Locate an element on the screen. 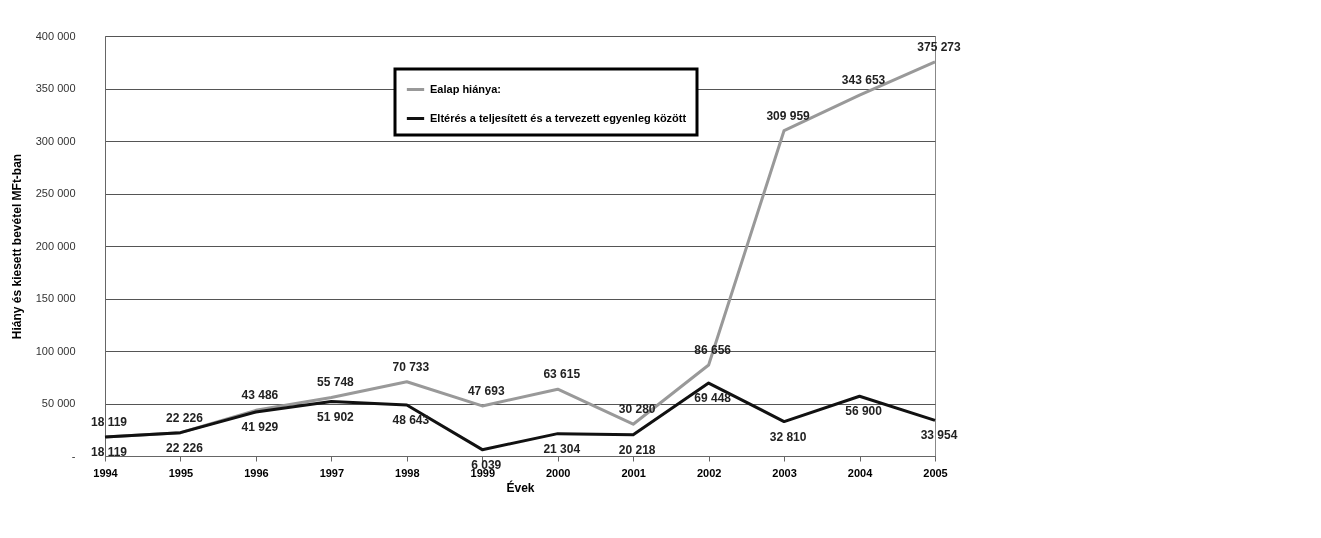 This screenshot has height=538, width=1321. x-tick-label: 1995 is located at coordinates (181, 472).